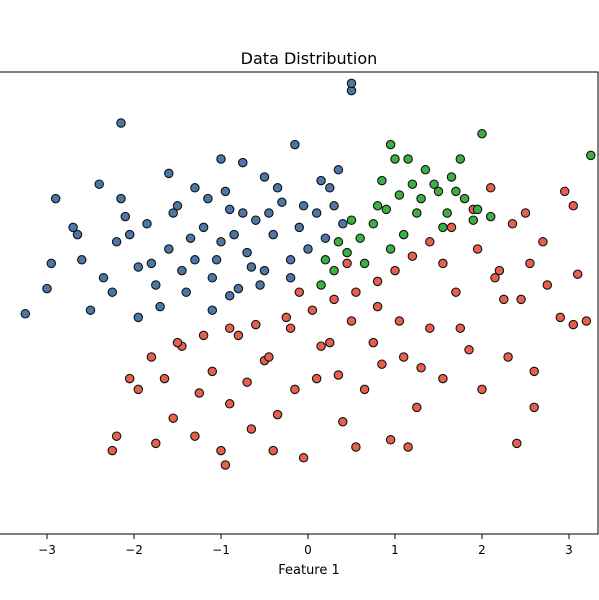  Describe the element at coordinates (309, 570) in the screenshot. I see `x-axis-label: Feature 1` at that location.